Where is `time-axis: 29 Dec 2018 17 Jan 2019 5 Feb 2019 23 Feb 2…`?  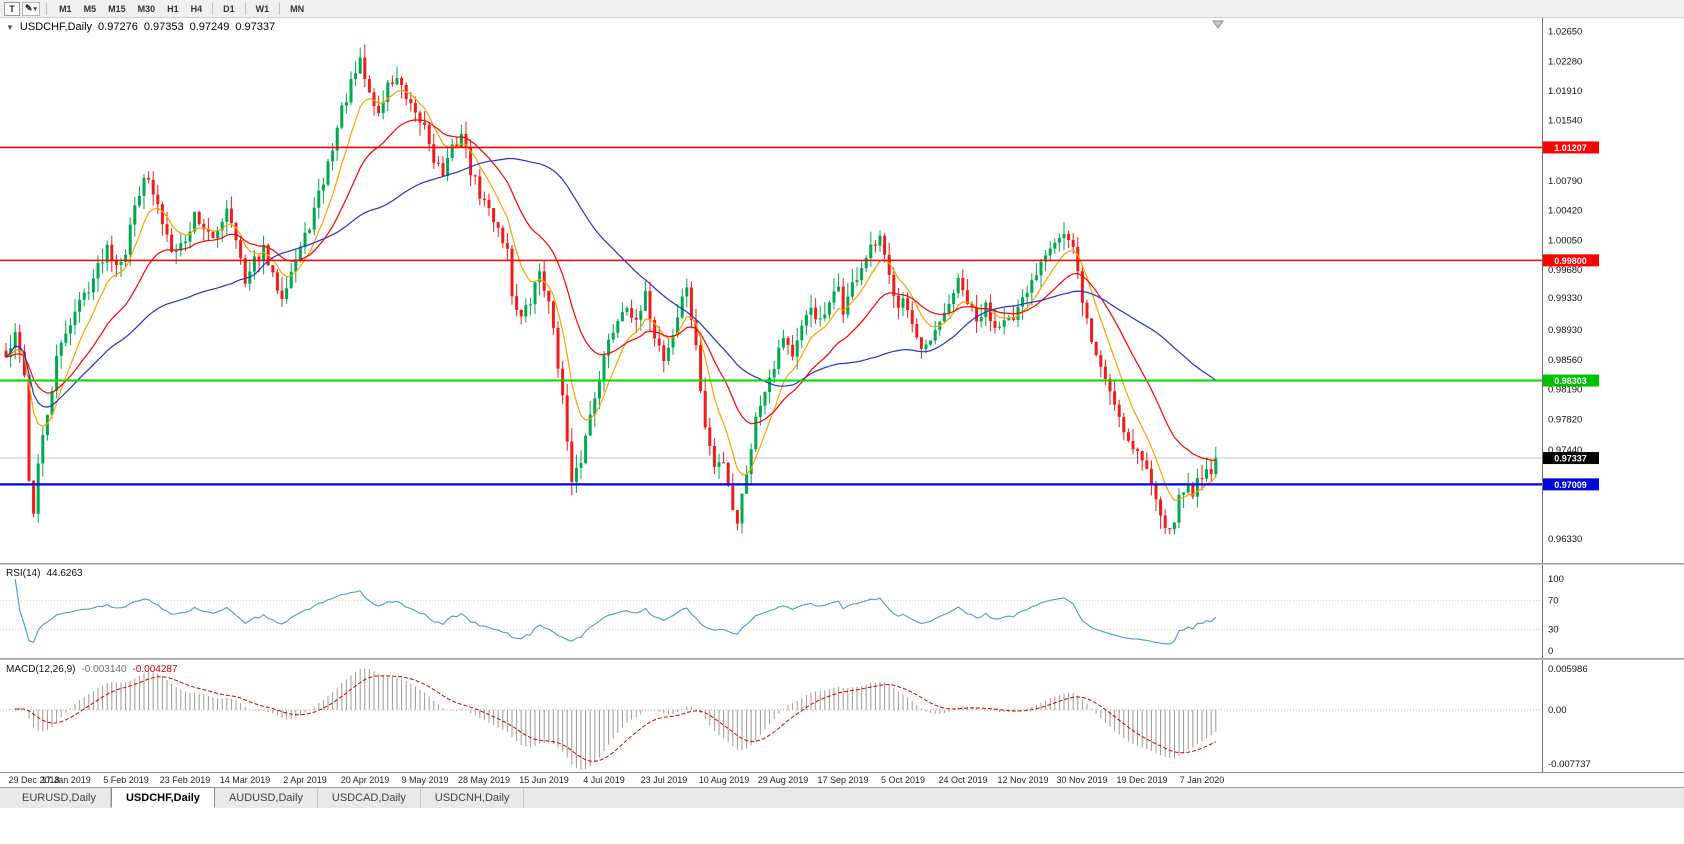 time-axis: 29 Dec 2018 17 Jan 2019 5 Feb 2019 23 Feb 2… is located at coordinates (842, 779).